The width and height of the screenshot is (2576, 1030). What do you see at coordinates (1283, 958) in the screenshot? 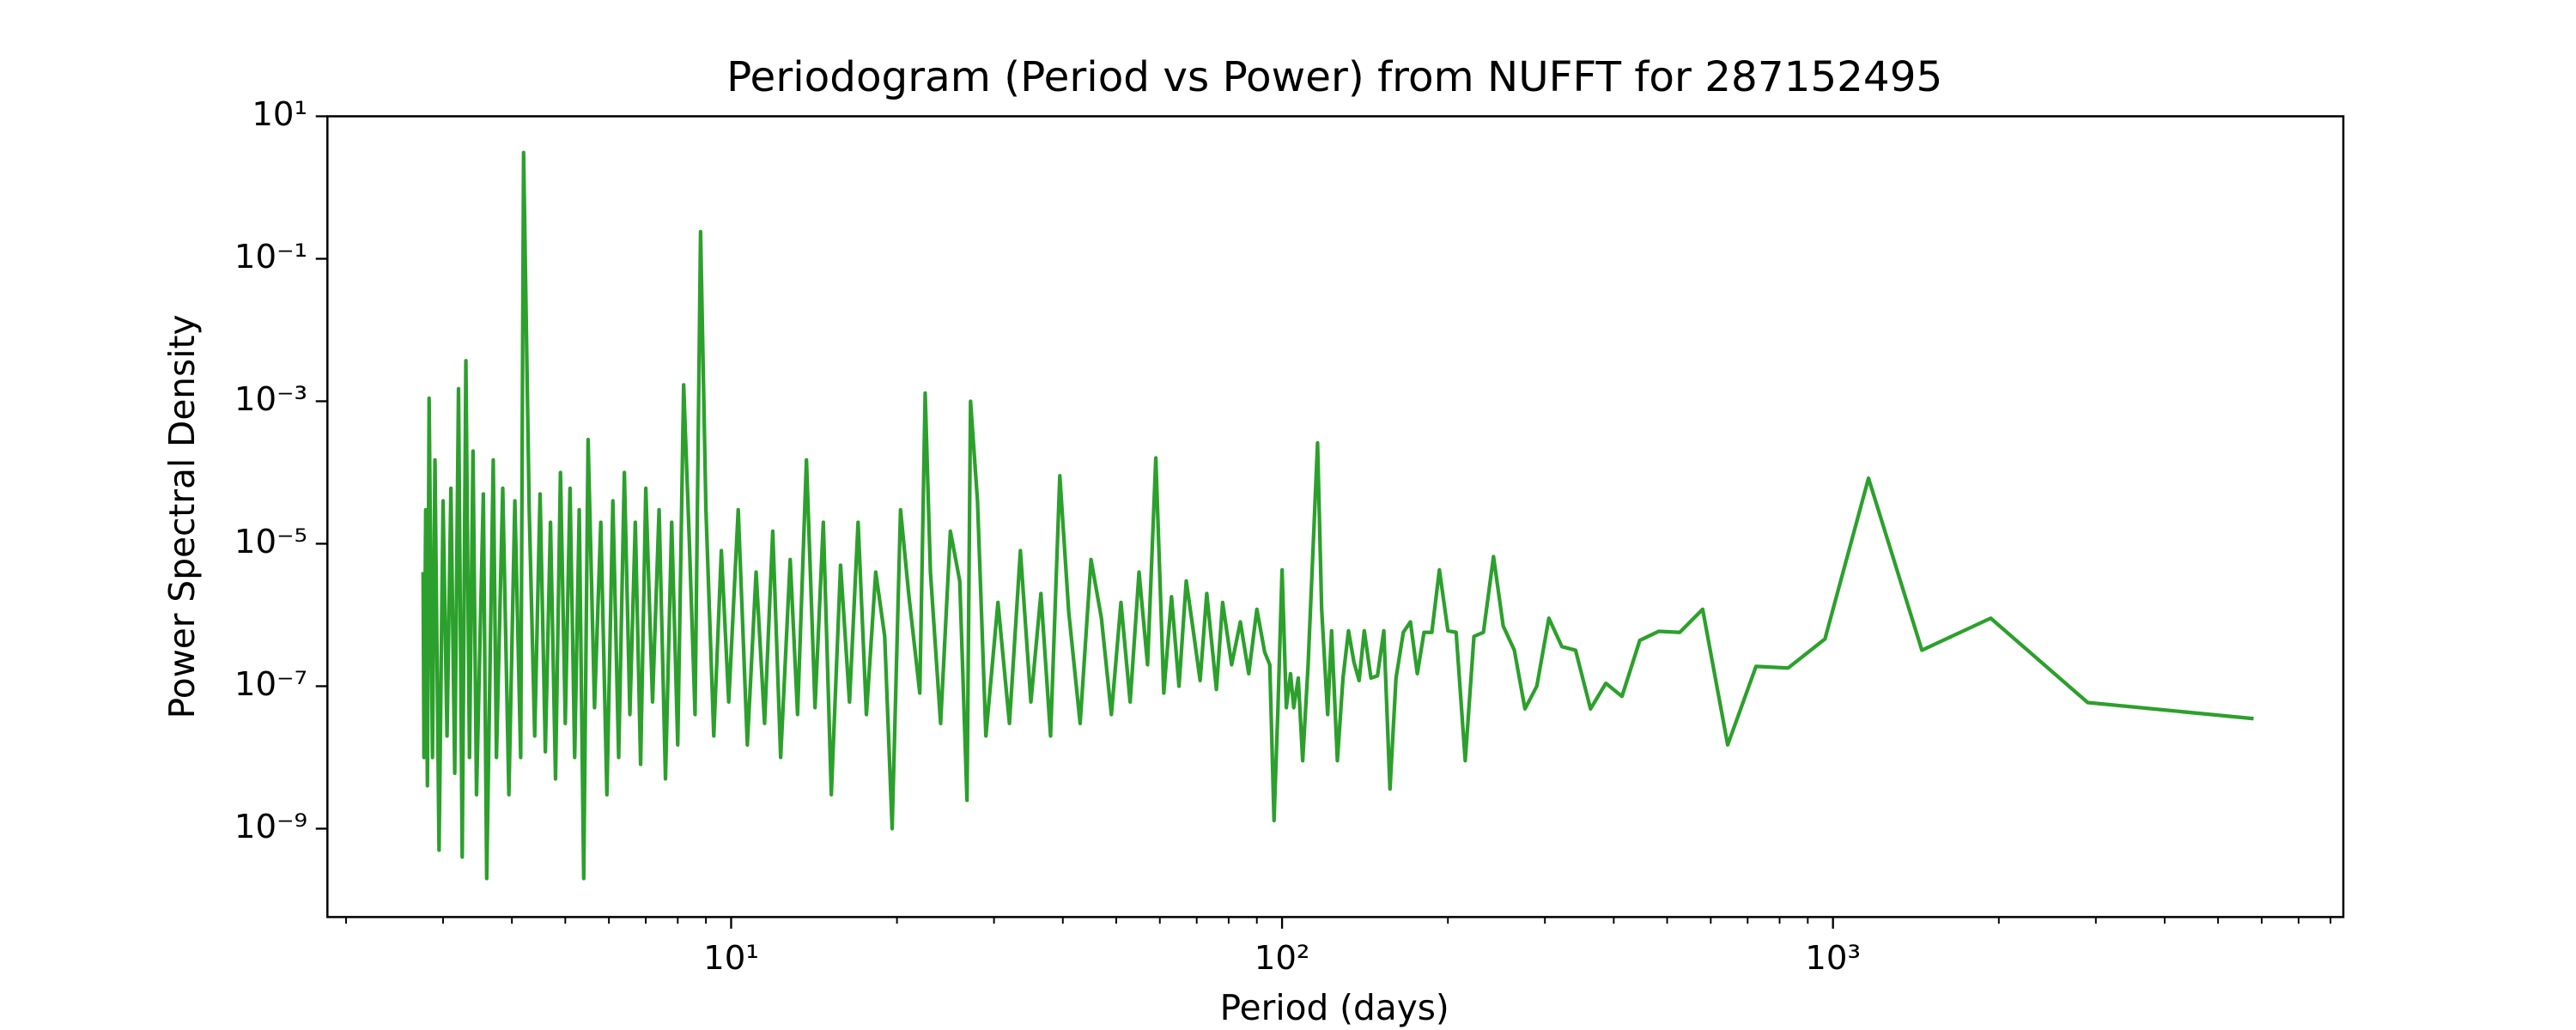
I see `x-tick-label: 10²` at bounding box center [1283, 958].